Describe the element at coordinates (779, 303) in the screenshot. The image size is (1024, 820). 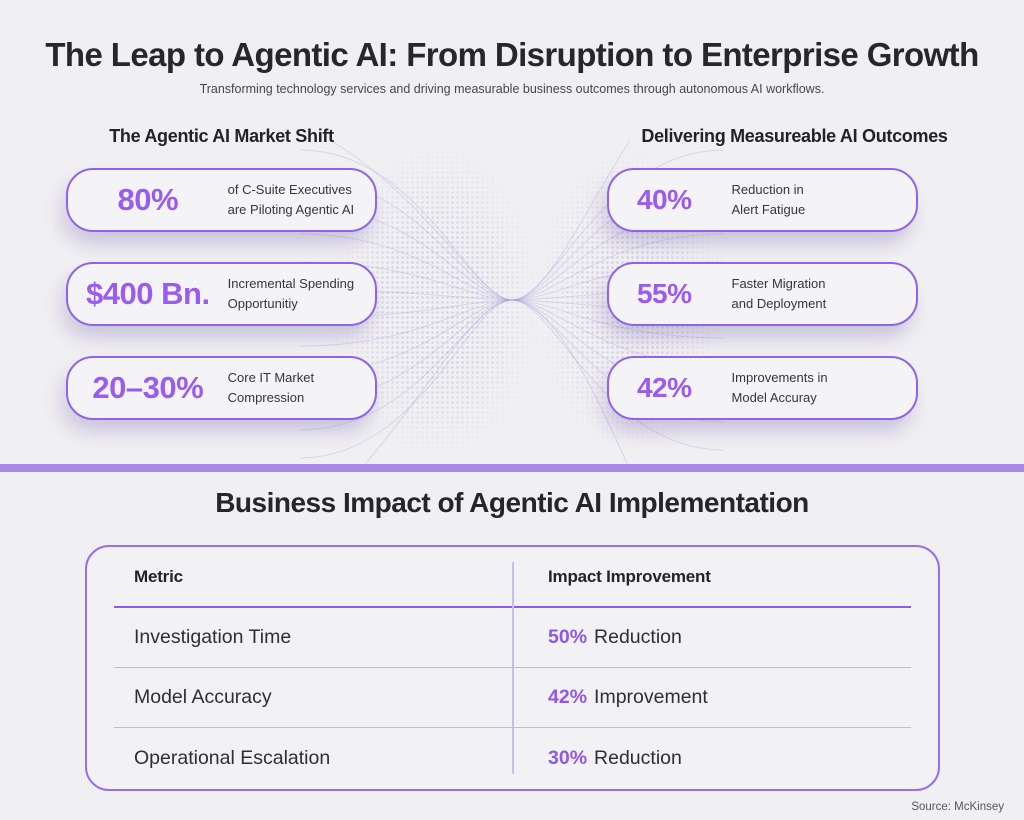
I see `stat-label-line2: and Deployment` at that location.